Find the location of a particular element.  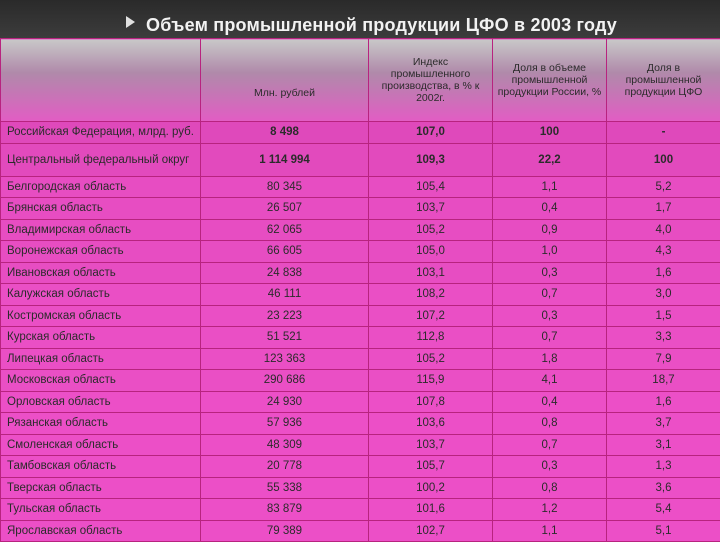

region-name: Курская область is located at coordinates (101, 338).